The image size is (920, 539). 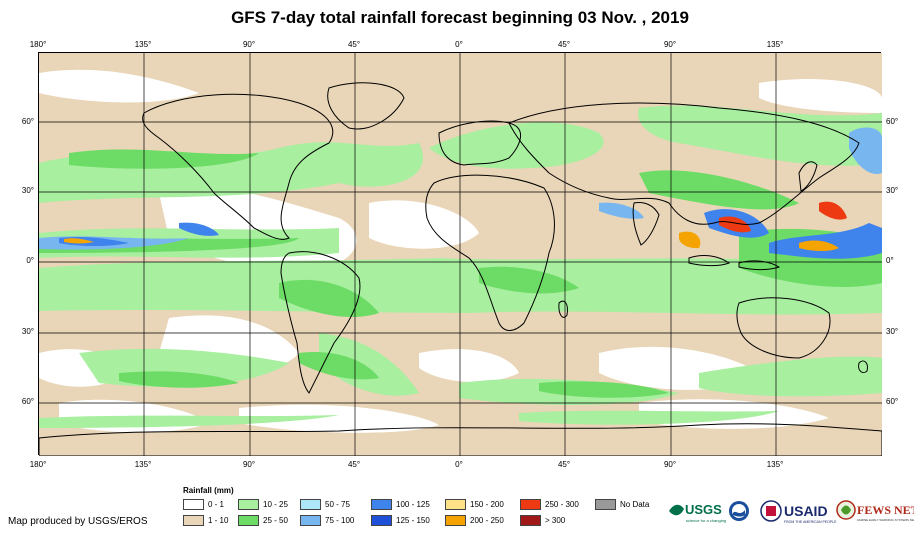 I want to click on legend-label: 250 - 300, so click(x=562, y=504).